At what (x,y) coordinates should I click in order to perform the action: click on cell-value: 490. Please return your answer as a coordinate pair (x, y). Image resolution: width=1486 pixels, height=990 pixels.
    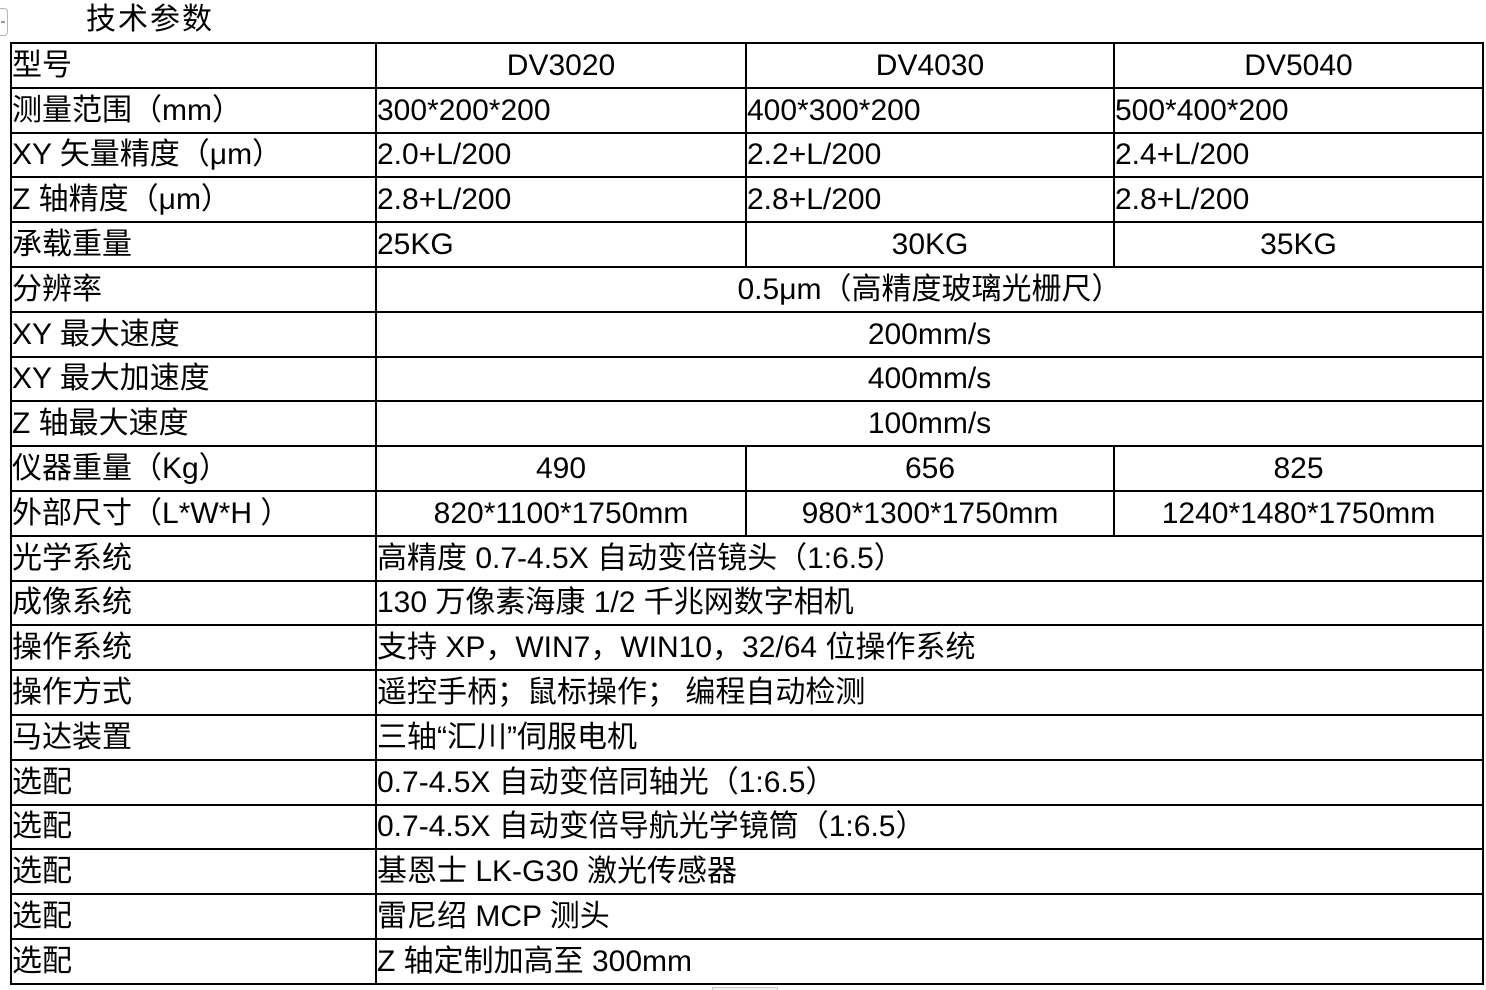
    Looking at the image, I should click on (561, 468).